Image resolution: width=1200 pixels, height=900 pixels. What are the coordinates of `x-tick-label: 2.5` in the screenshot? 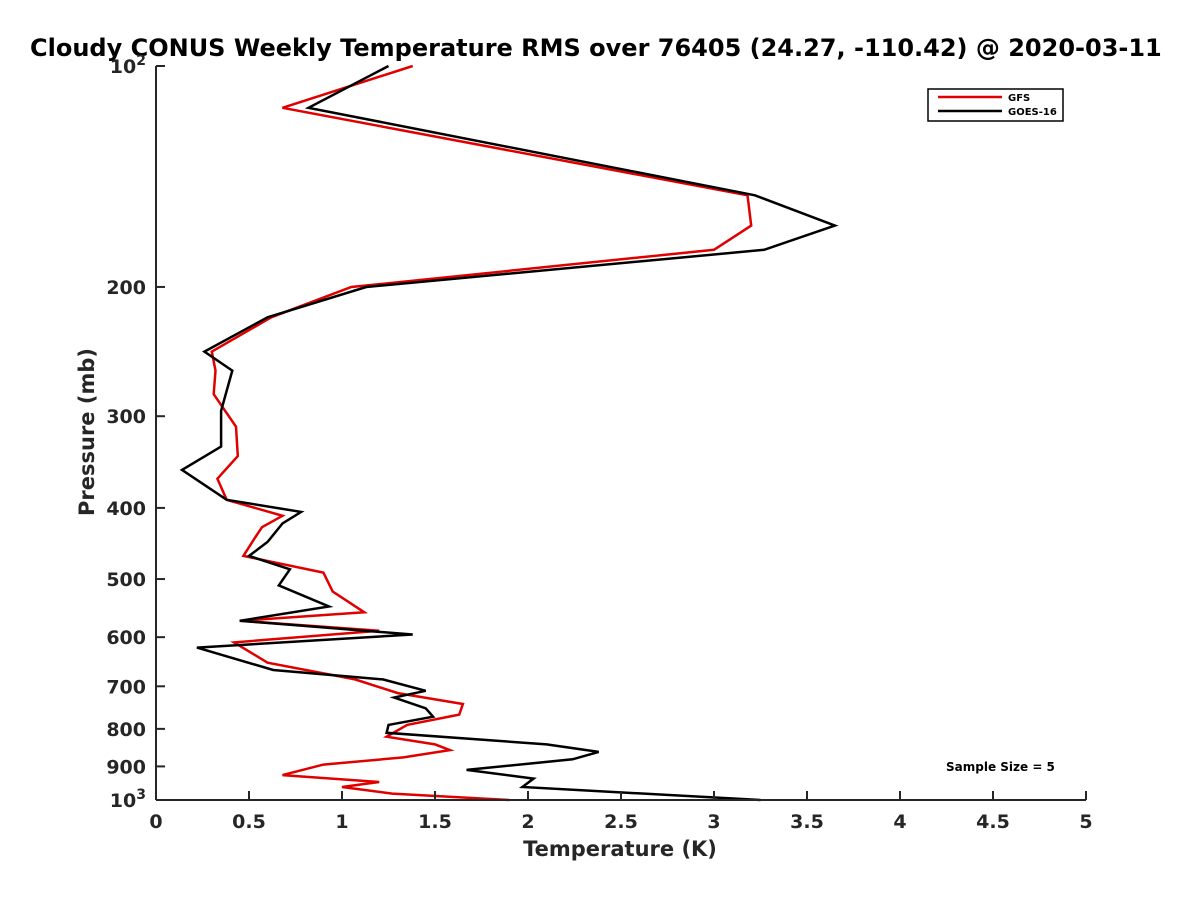 It's located at (621, 822).